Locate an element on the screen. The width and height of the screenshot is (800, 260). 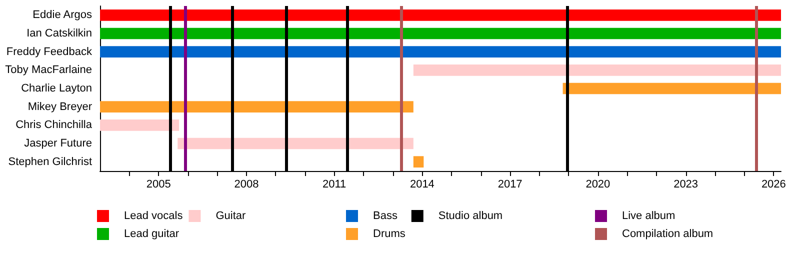
legend-label: Lead guitar is located at coordinates (152, 234).